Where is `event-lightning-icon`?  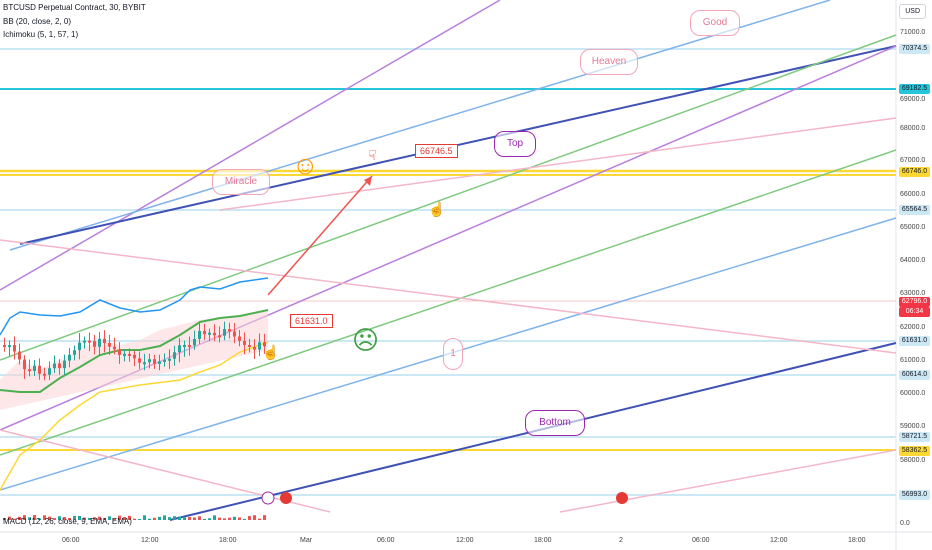 event-lightning-icon is located at coordinates (268, 498).